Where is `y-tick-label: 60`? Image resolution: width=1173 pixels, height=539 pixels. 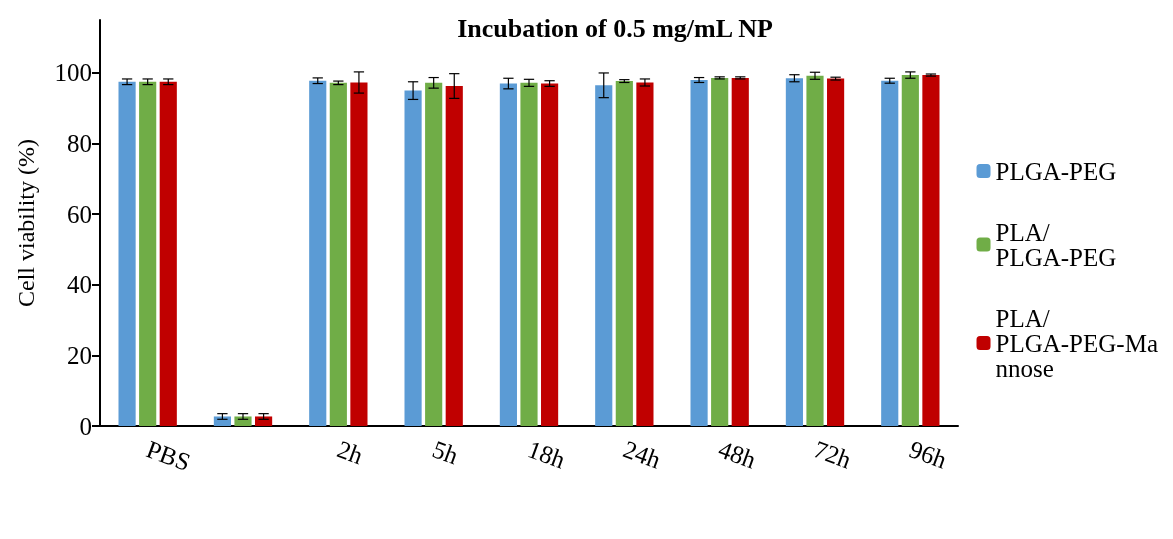 y-tick-label: 60 is located at coordinates (79, 214).